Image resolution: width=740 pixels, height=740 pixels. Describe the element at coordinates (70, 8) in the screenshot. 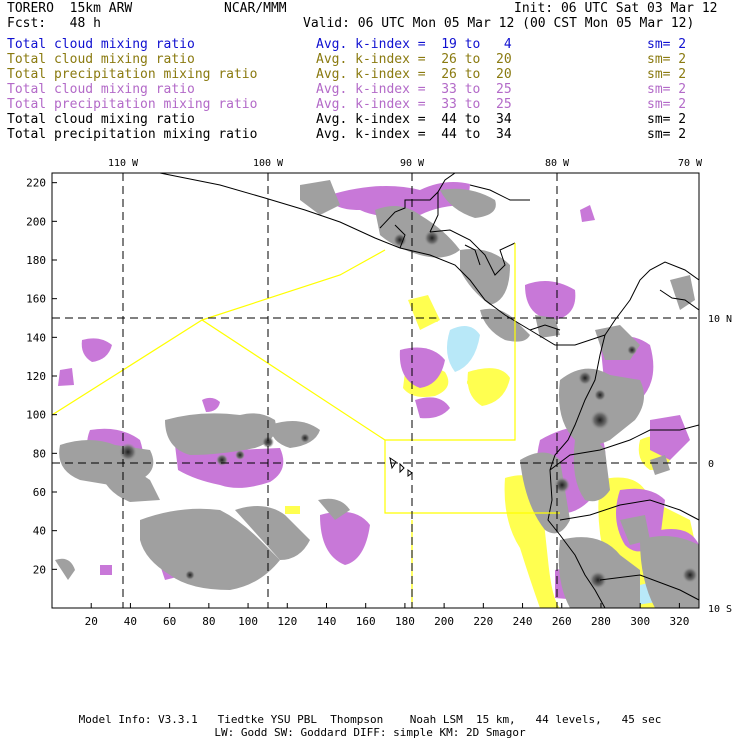

I see `model-name: TORERO 15km ARW` at that location.